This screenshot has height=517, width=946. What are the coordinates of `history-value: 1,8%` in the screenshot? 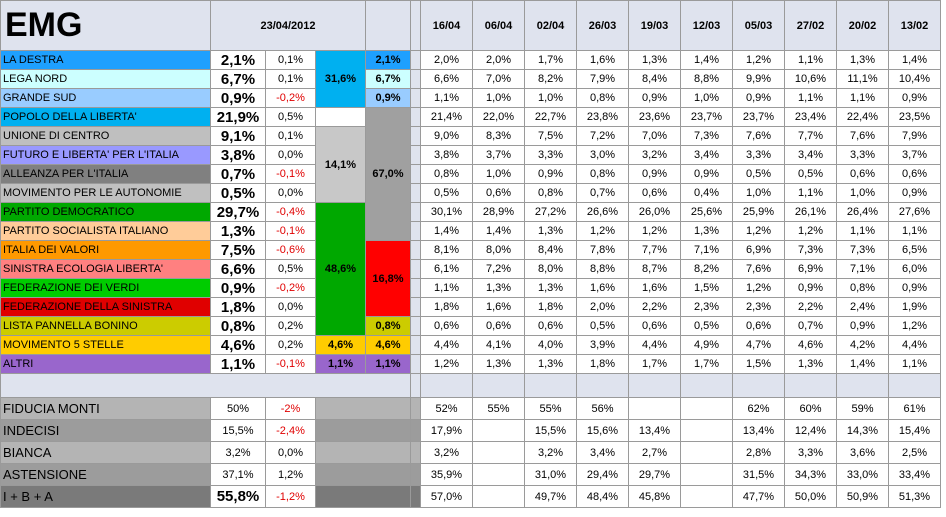 It's located at (446, 307).